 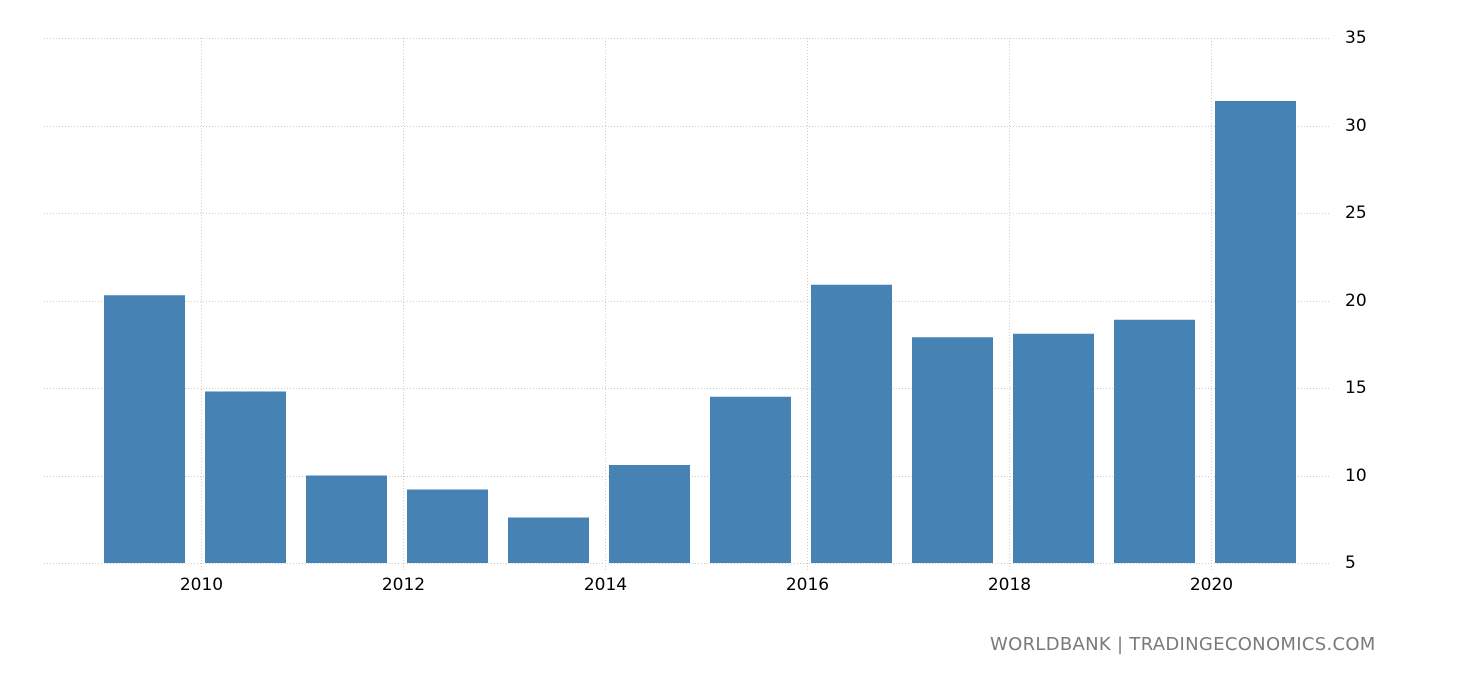 What do you see at coordinates (1356, 37) in the screenshot?
I see `y-tick-label: 35` at bounding box center [1356, 37].